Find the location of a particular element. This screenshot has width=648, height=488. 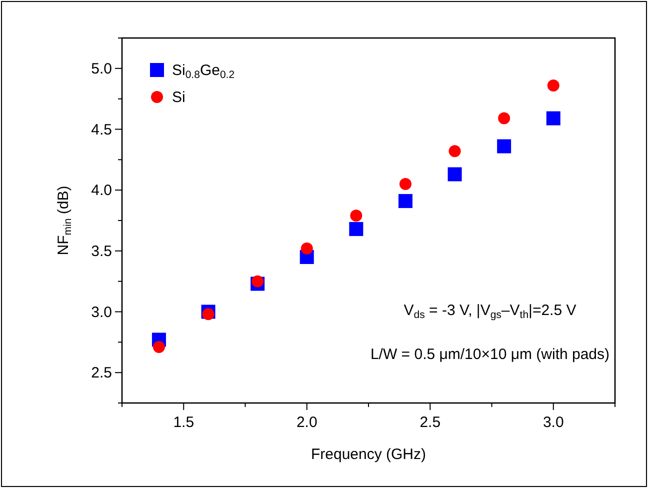

x-tick-label: 2.0 is located at coordinates (307, 422).